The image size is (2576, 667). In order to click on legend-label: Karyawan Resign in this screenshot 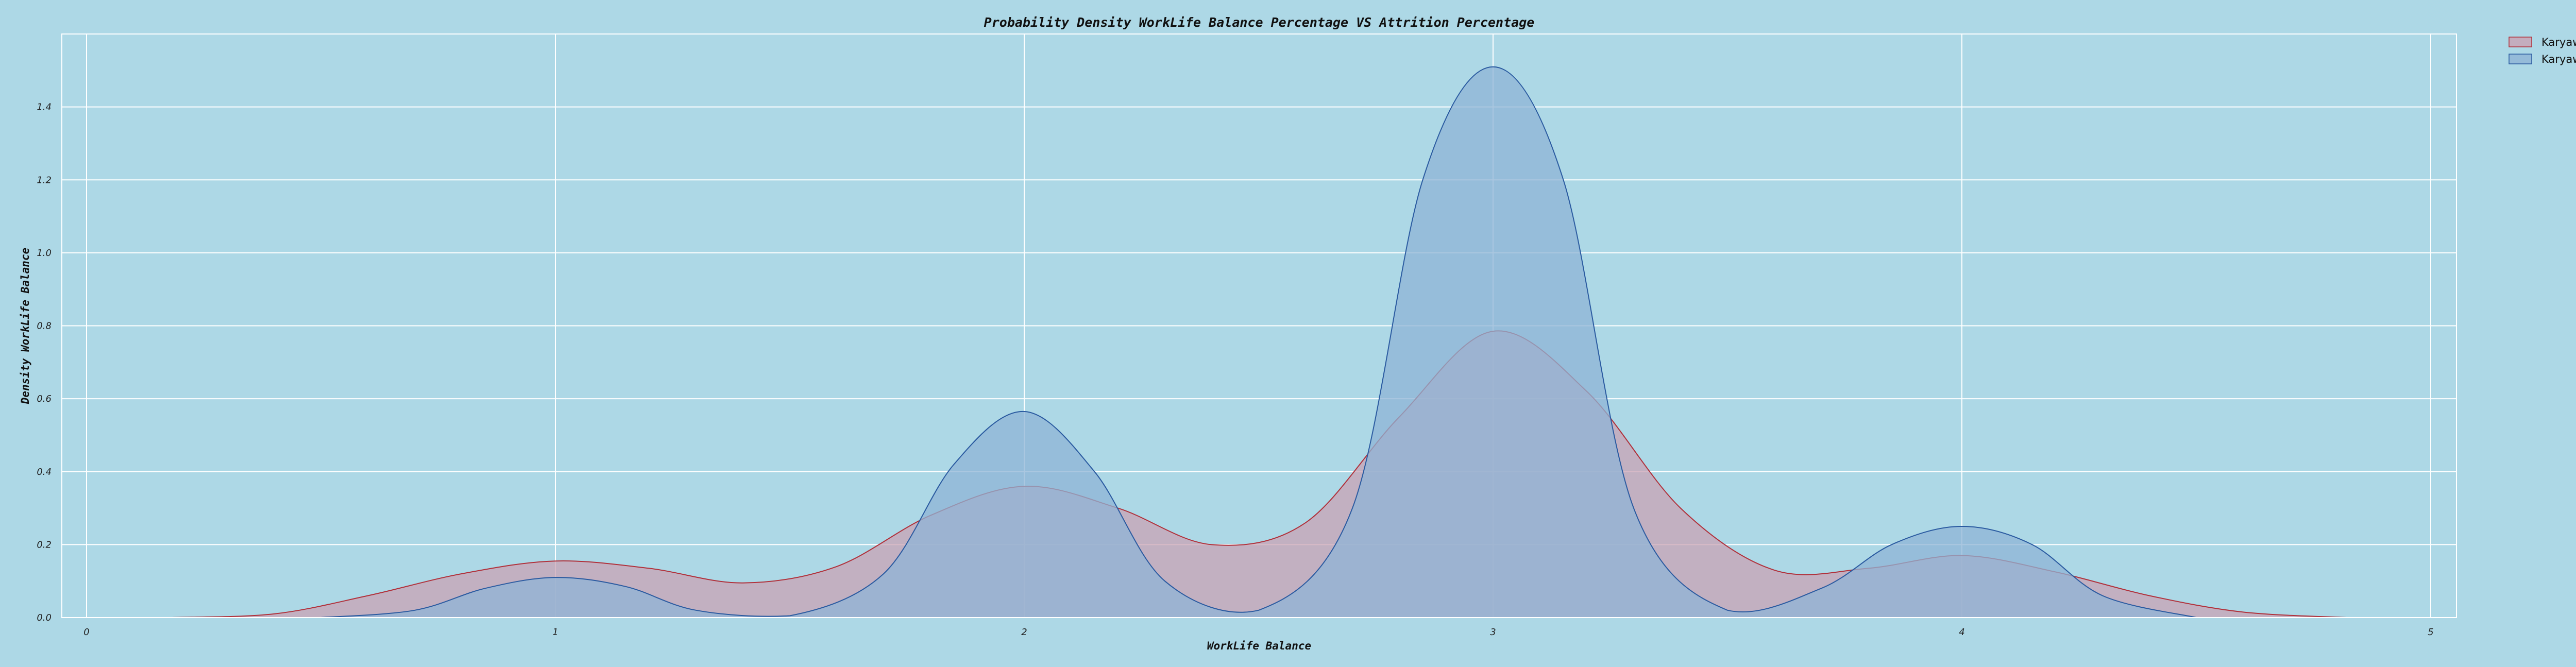, I will do `click(2558, 42)`.